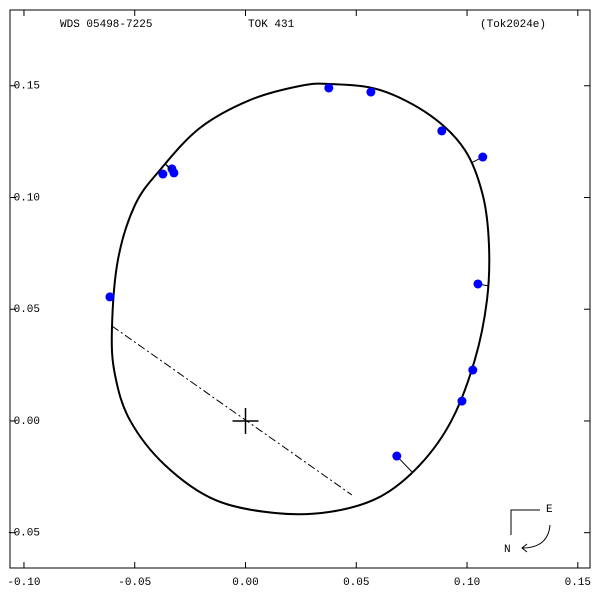 The width and height of the screenshot is (600, 600). Describe the element at coordinates (27, 87) in the screenshot. I see `y-tick-label: 0.15` at that location.